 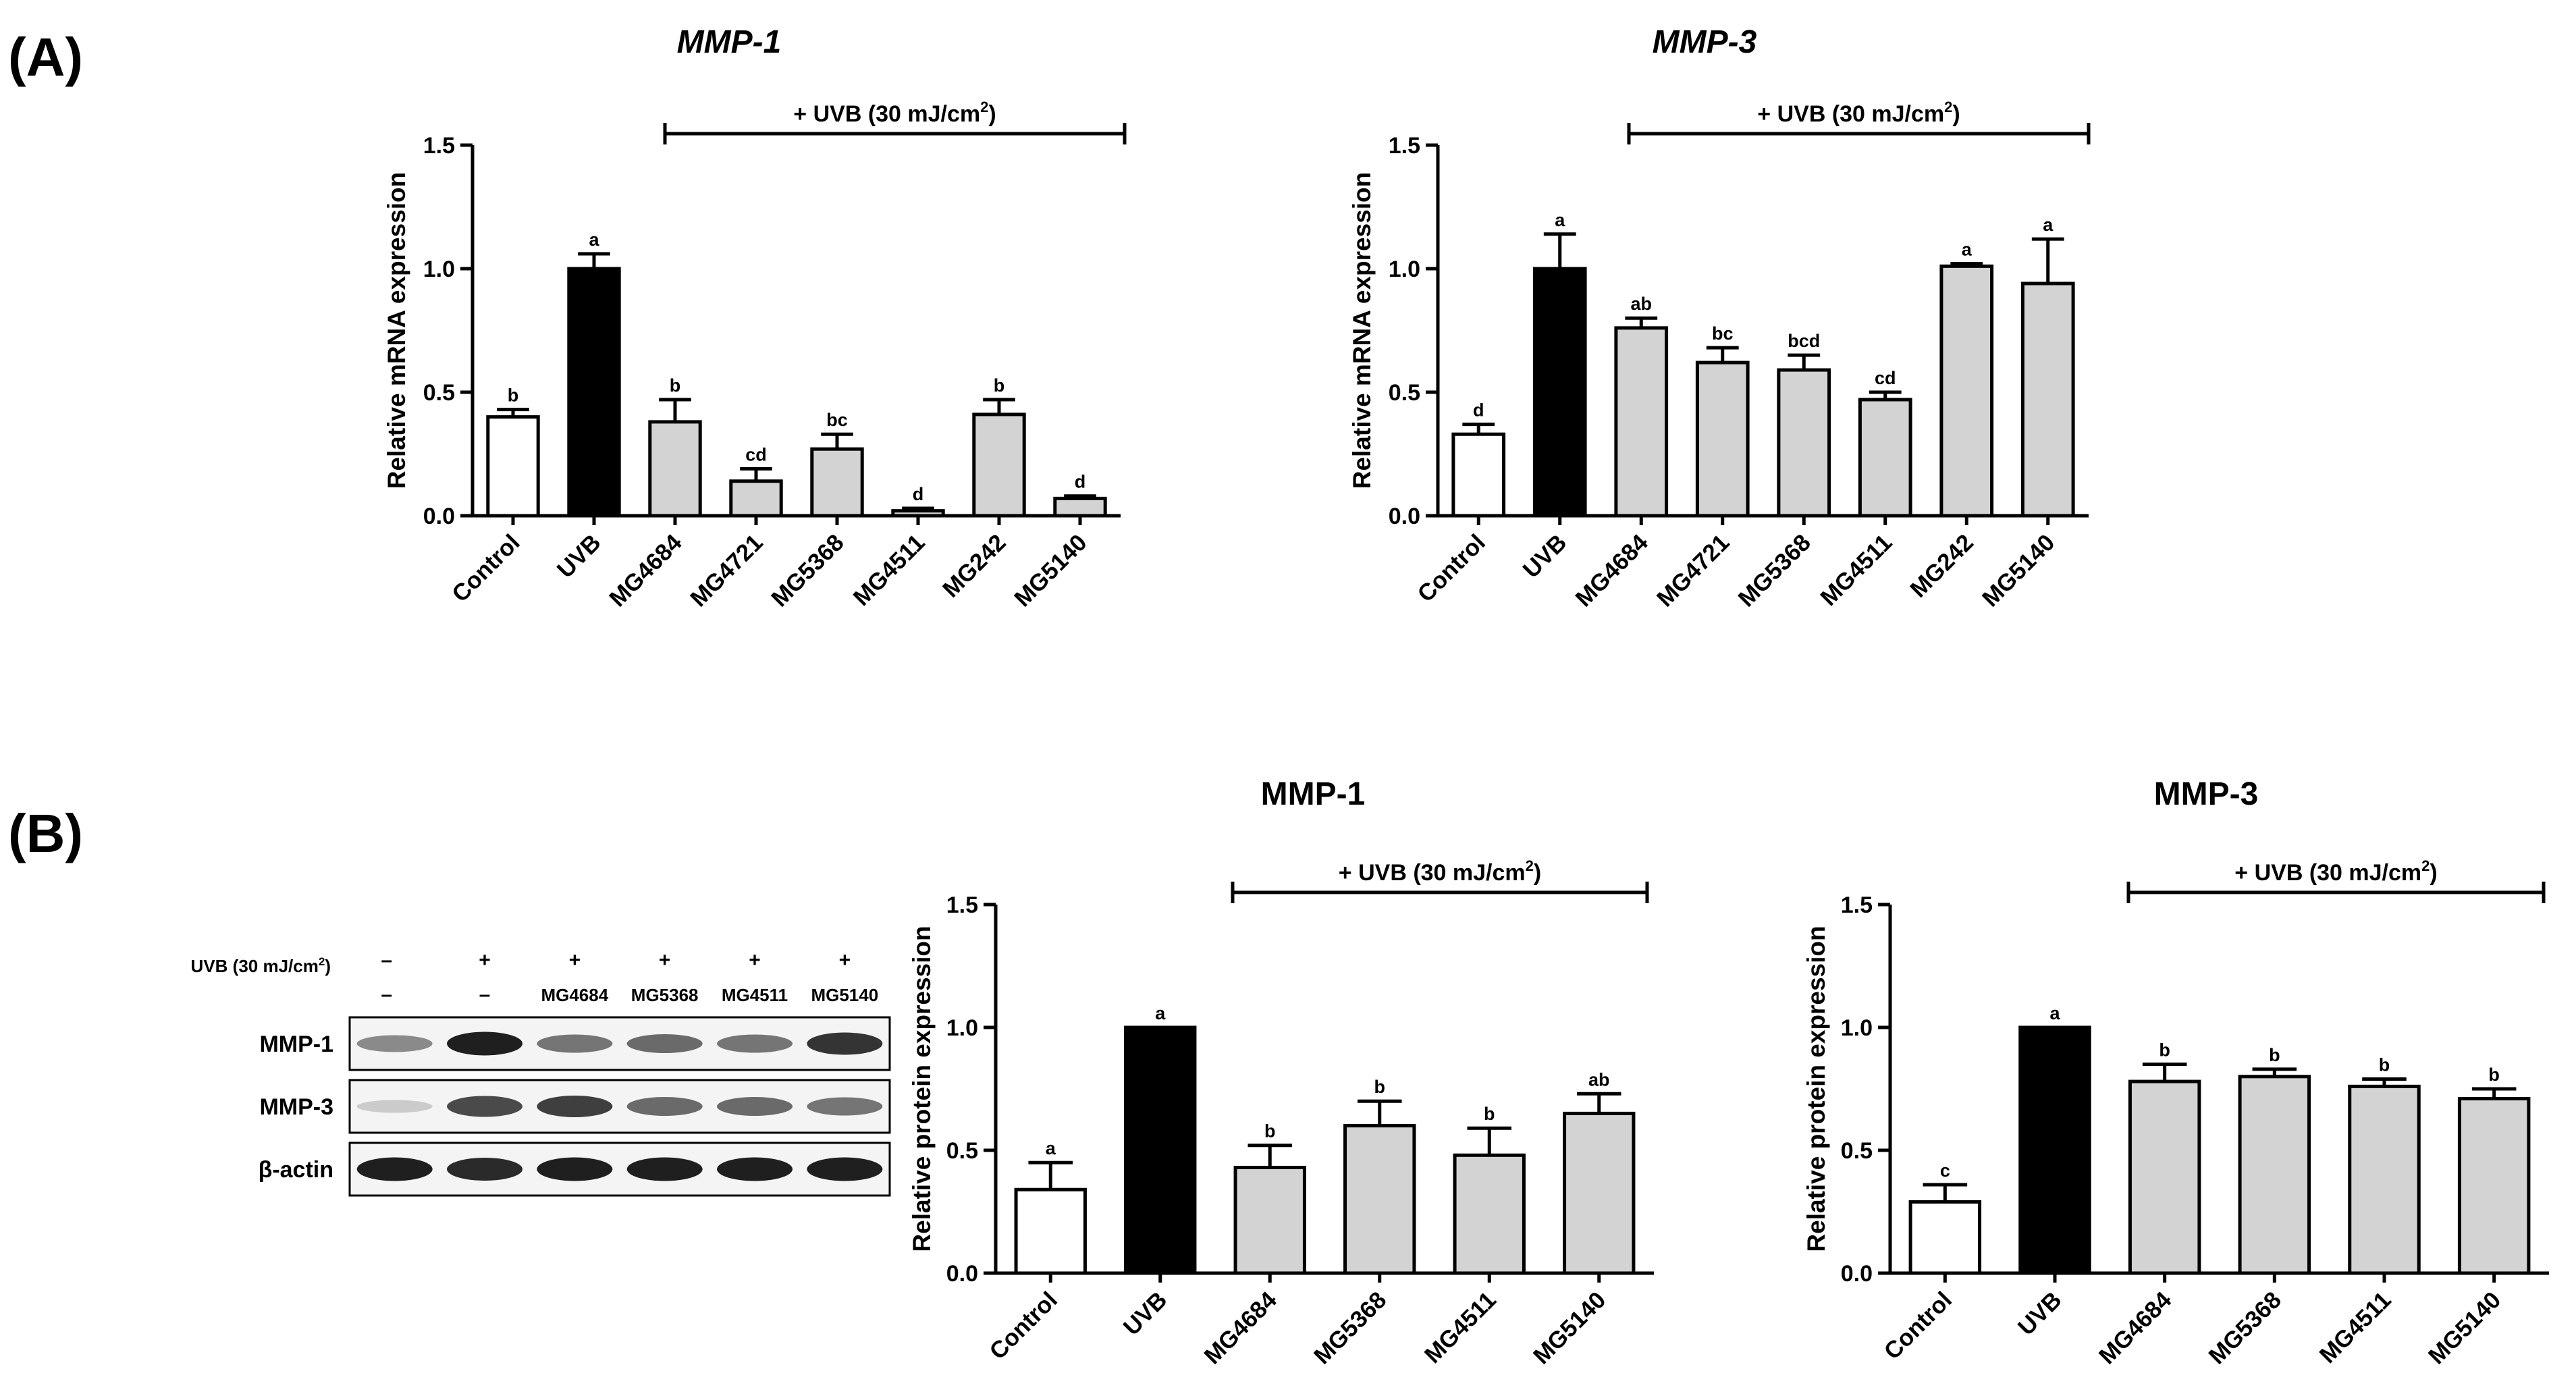 What do you see at coordinates (1804, 341) in the screenshot?
I see `significance-label: bcd` at bounding box center [1804, 341].